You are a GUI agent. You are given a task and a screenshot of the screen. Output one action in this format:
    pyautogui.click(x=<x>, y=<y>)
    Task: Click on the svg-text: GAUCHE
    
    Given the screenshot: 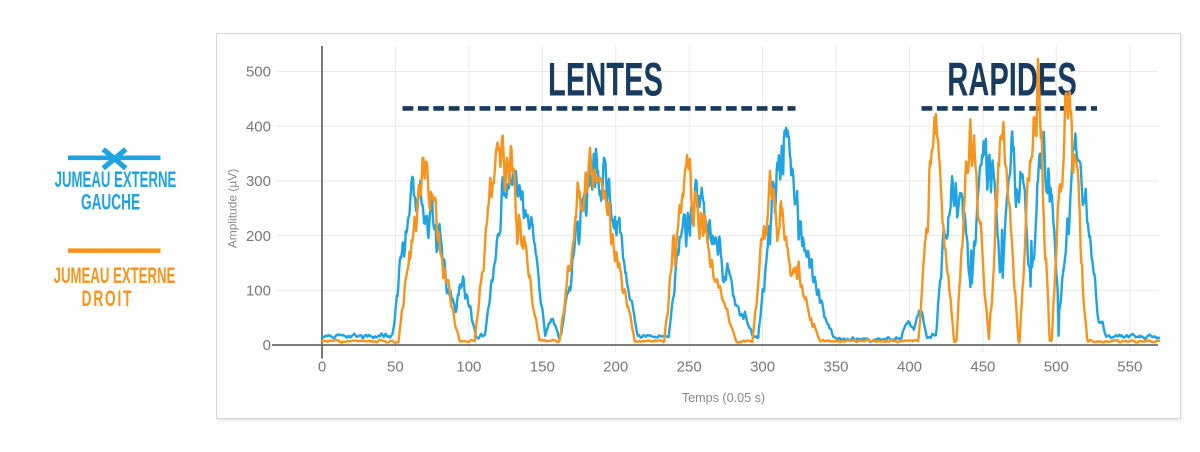 What is the action you would take?
    pyautogui.click(x=110, y=201)
    